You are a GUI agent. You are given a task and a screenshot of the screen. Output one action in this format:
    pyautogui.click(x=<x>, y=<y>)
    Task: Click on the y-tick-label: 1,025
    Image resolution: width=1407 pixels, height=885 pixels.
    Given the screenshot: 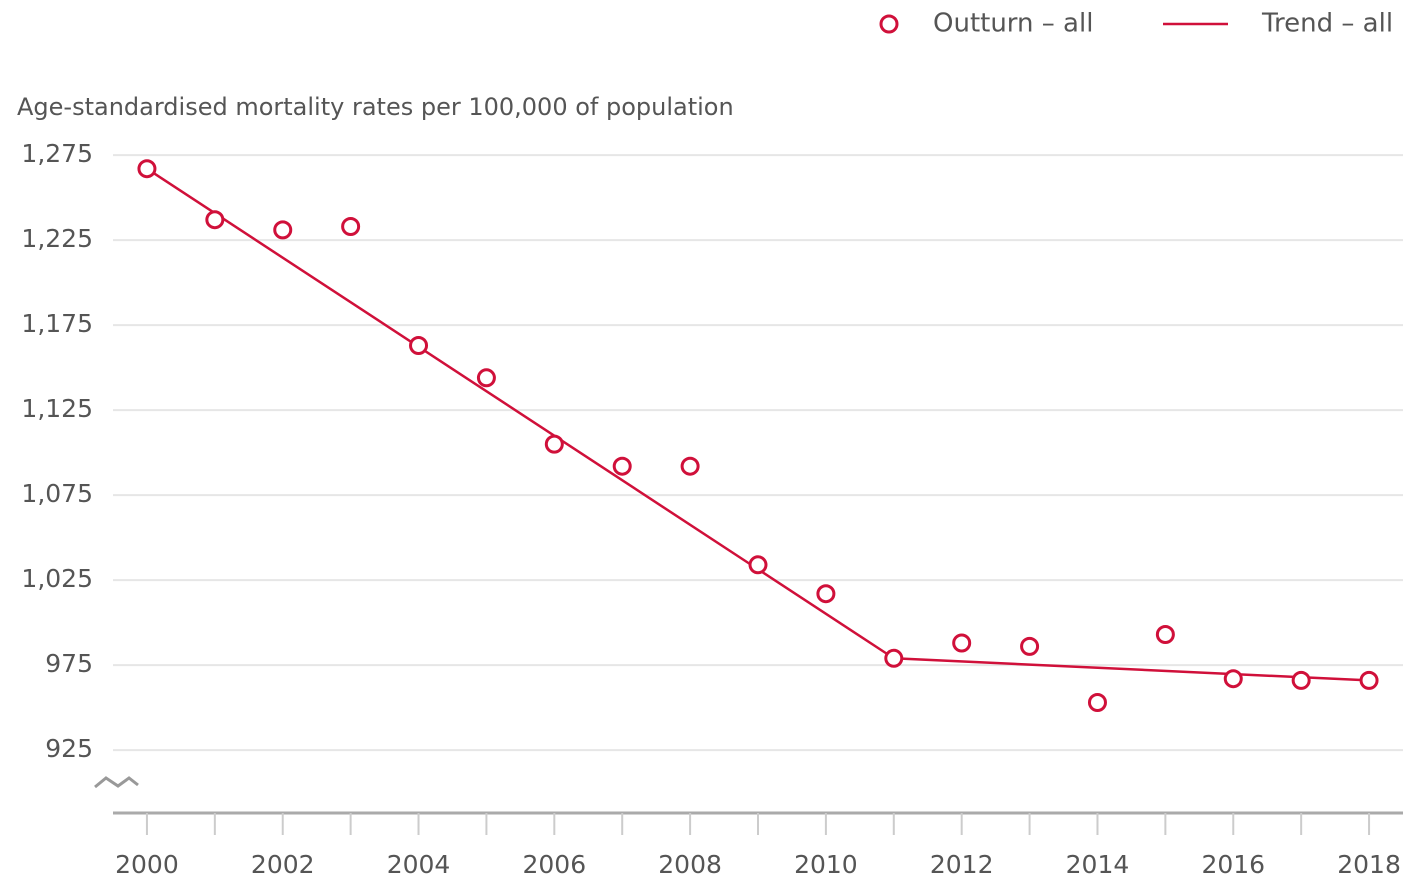 What is the action you would take?
    pyautogui.click(x=57, y=578)
    